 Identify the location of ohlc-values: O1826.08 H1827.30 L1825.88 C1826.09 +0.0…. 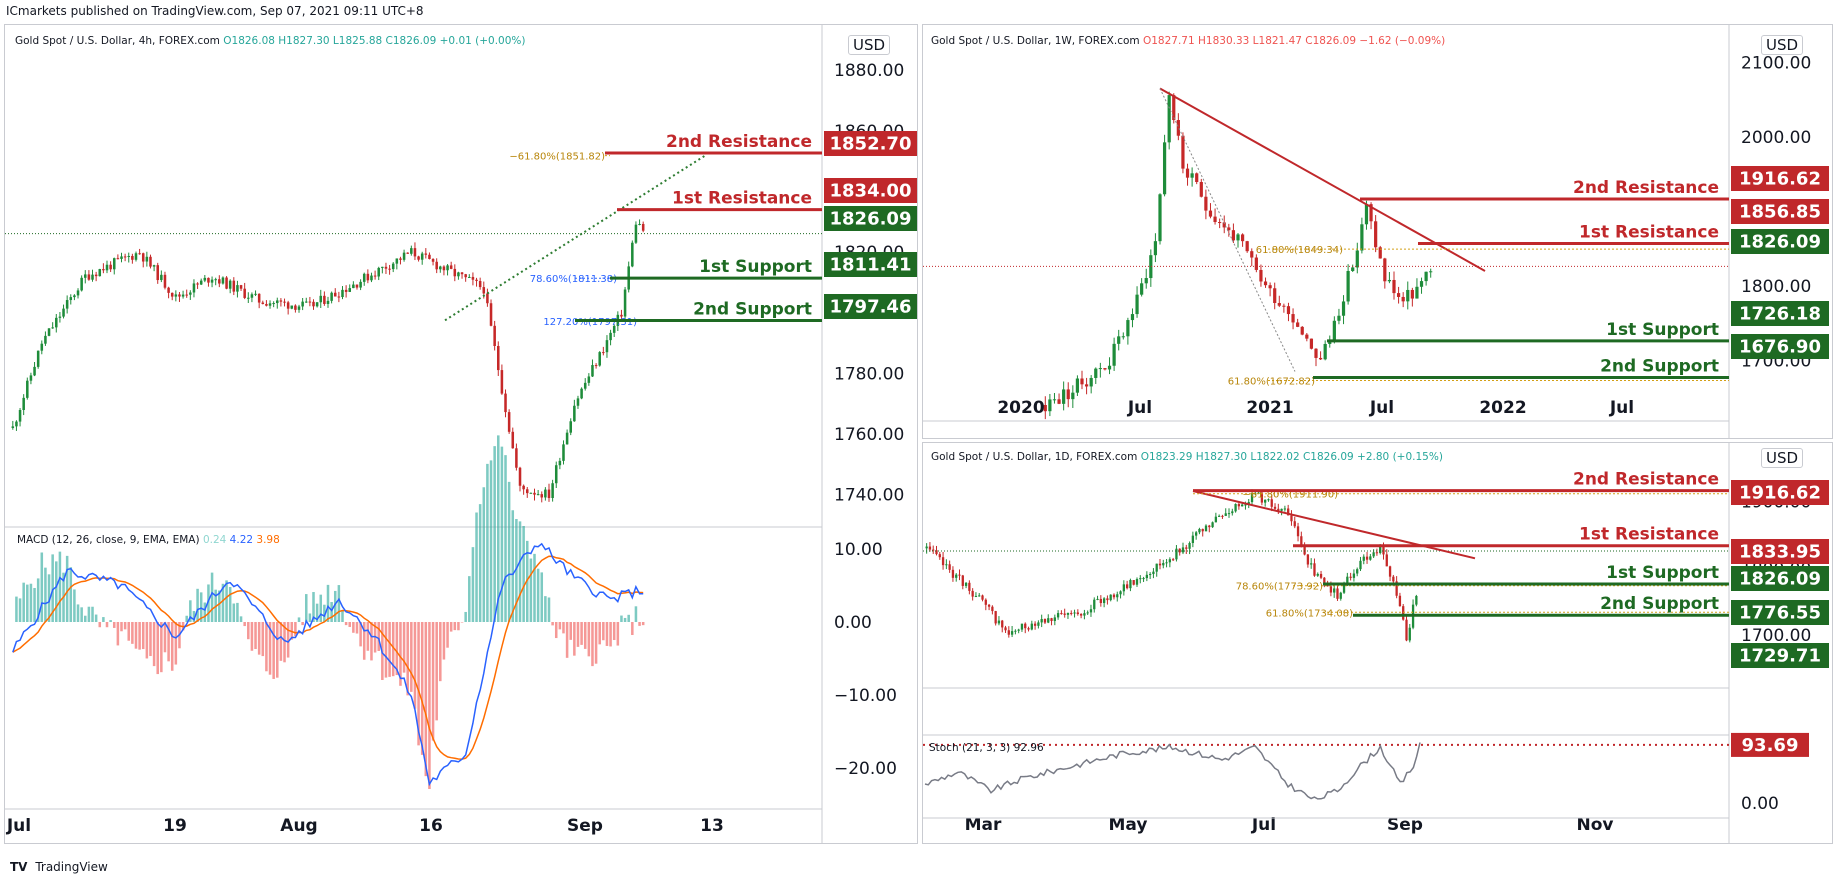
(374, 41).